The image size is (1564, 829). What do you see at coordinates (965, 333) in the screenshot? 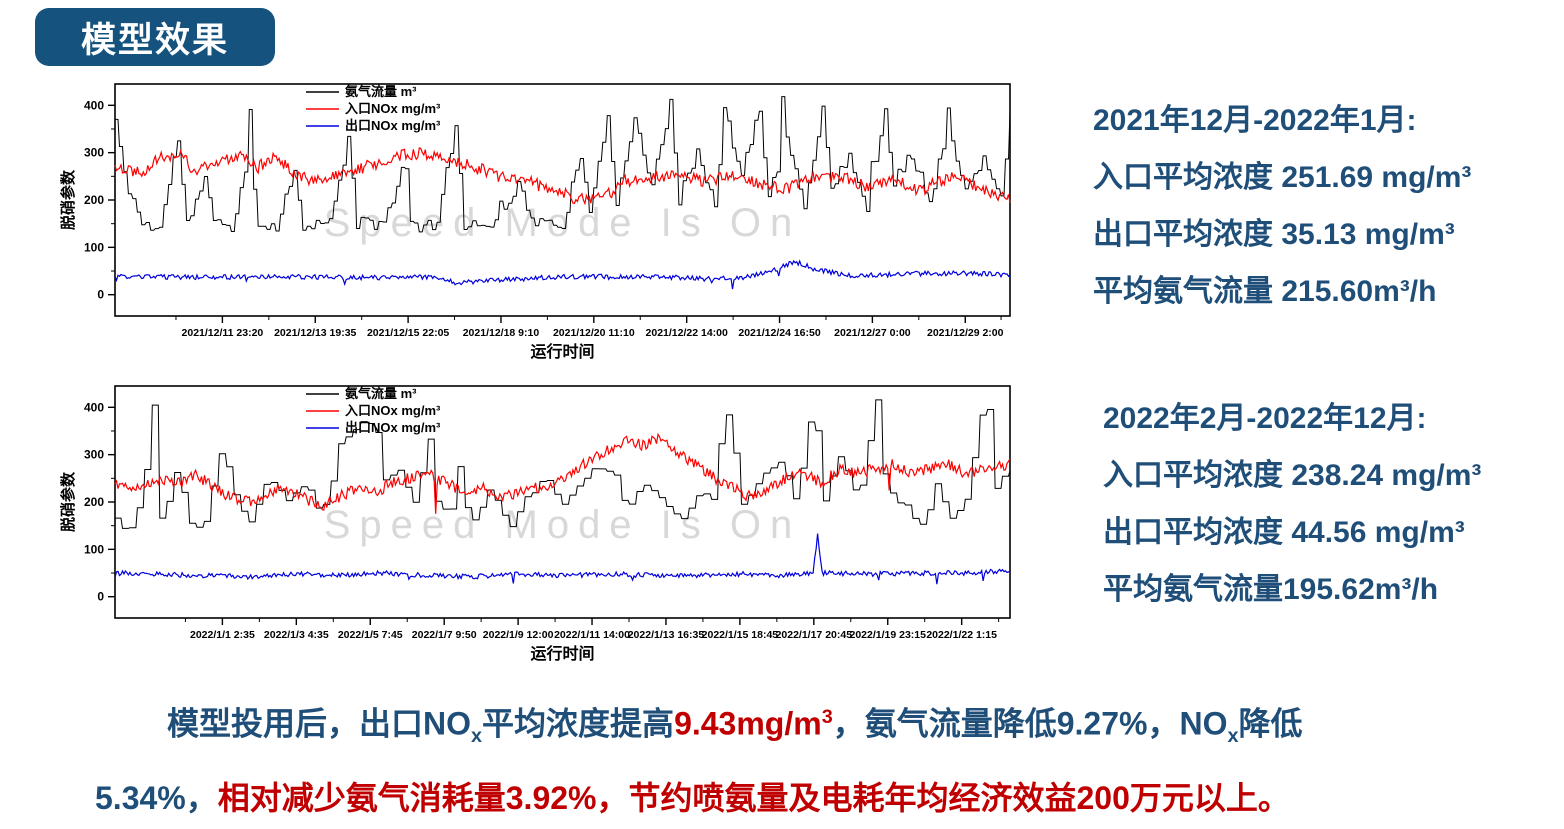
I see `x-tick-label: 2021/12/29 2:00` at bounding box center [965, 333].